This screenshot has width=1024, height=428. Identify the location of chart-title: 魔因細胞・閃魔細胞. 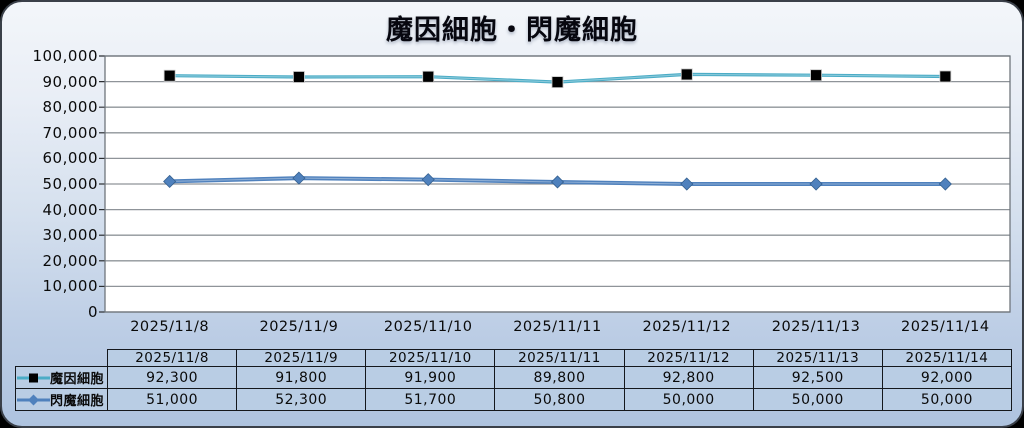
(512, 30).